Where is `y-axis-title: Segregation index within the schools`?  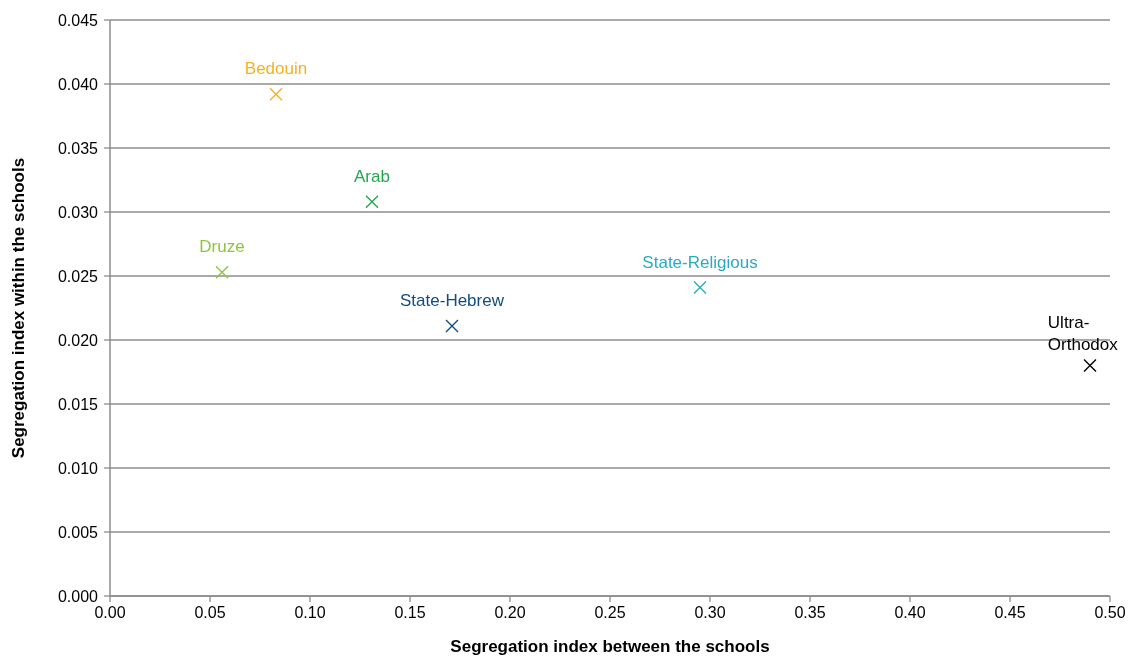 y-axis-title: Segregation index within the schools is located at coordinates (18, 308).